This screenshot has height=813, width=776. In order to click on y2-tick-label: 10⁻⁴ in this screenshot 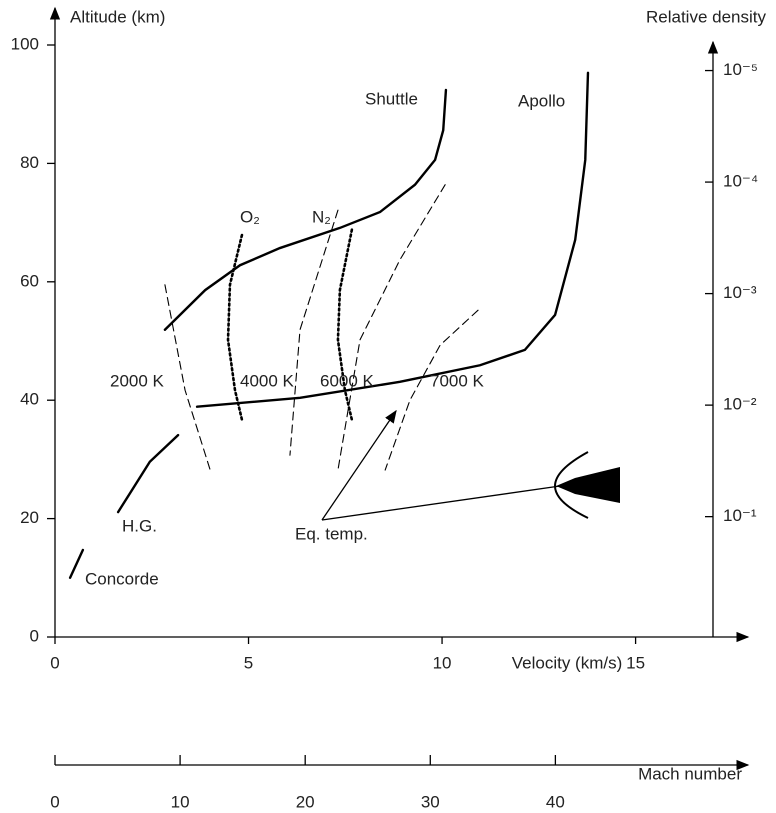, I will do `click(740, 181)`.